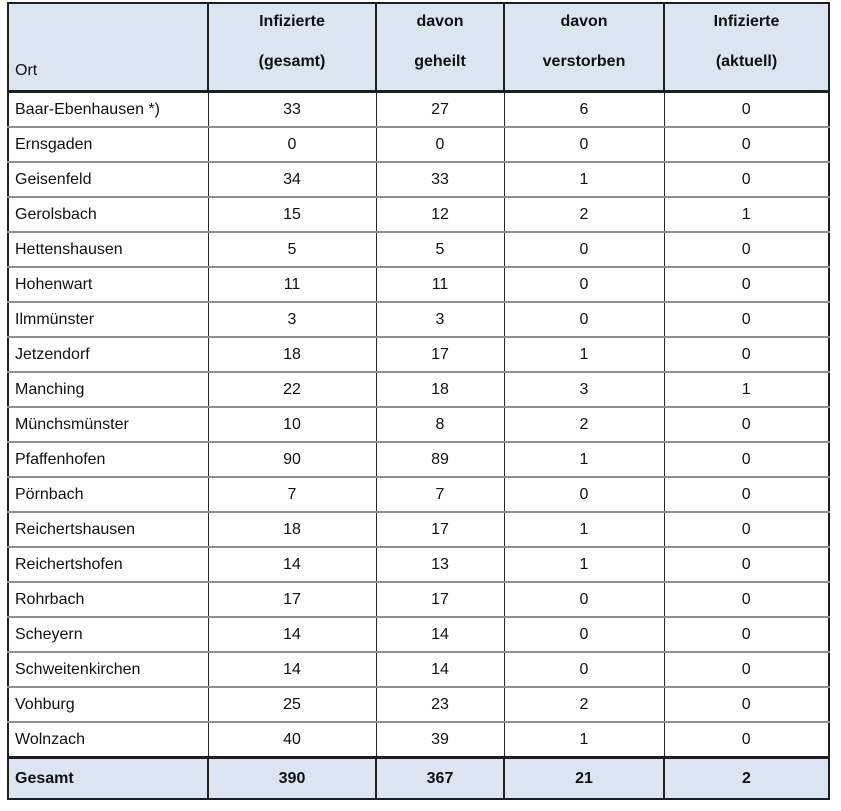 The height and width of the screenshot is (811, 841). What do you see at coordinates (440, 249) in the screenshot?
I see `cell-geheilt: 5` at bounding box center [440, 249].